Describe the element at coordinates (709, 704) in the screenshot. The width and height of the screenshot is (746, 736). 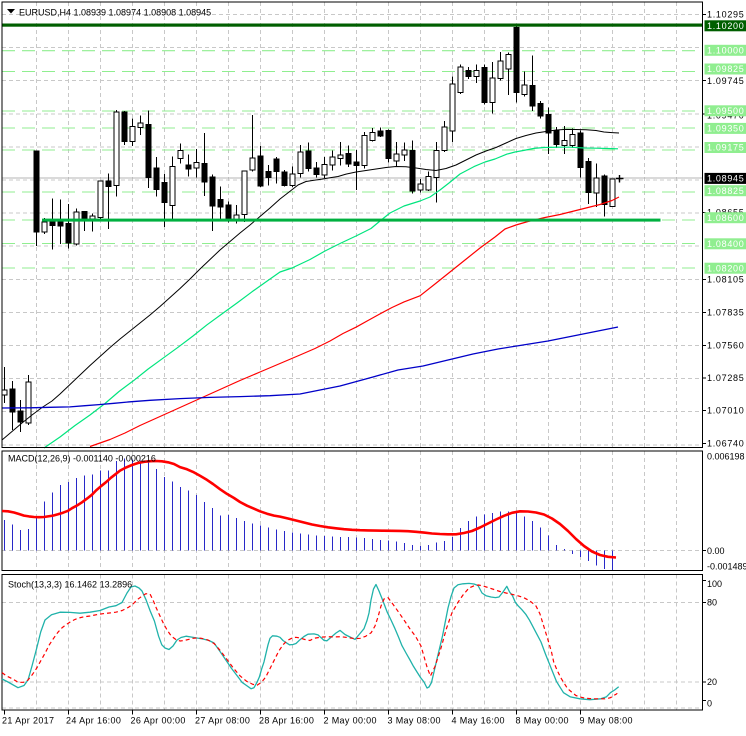
I see `svg-text: 0` at that location.